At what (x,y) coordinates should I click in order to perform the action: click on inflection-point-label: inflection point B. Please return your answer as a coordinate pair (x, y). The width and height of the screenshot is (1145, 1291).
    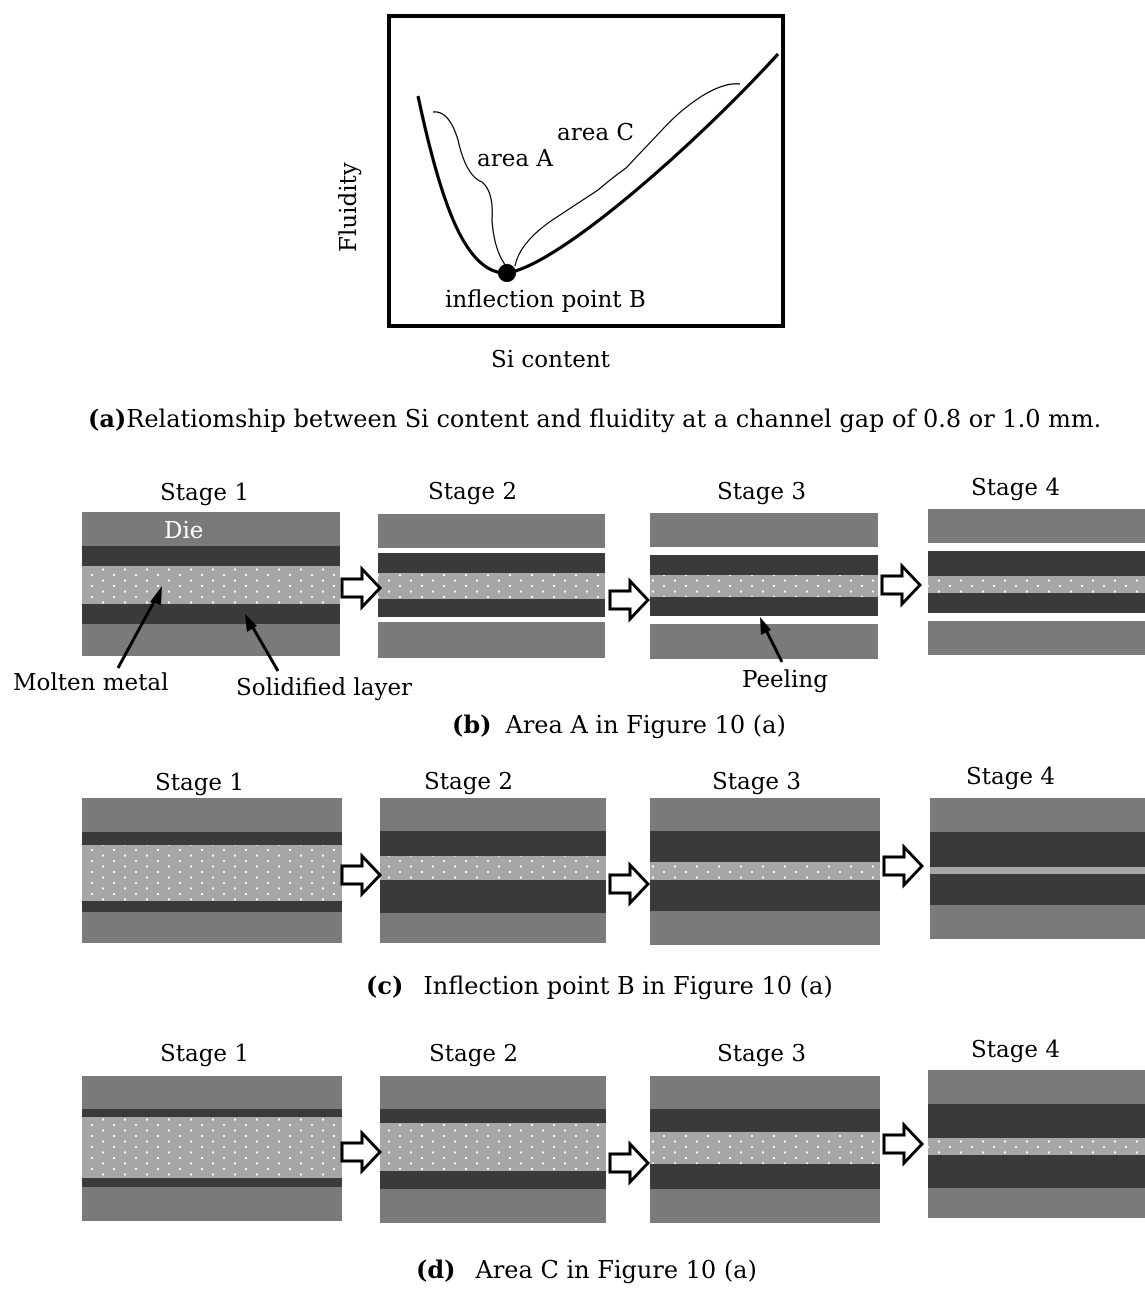
    Looking at the image, I should click on (545, 300).